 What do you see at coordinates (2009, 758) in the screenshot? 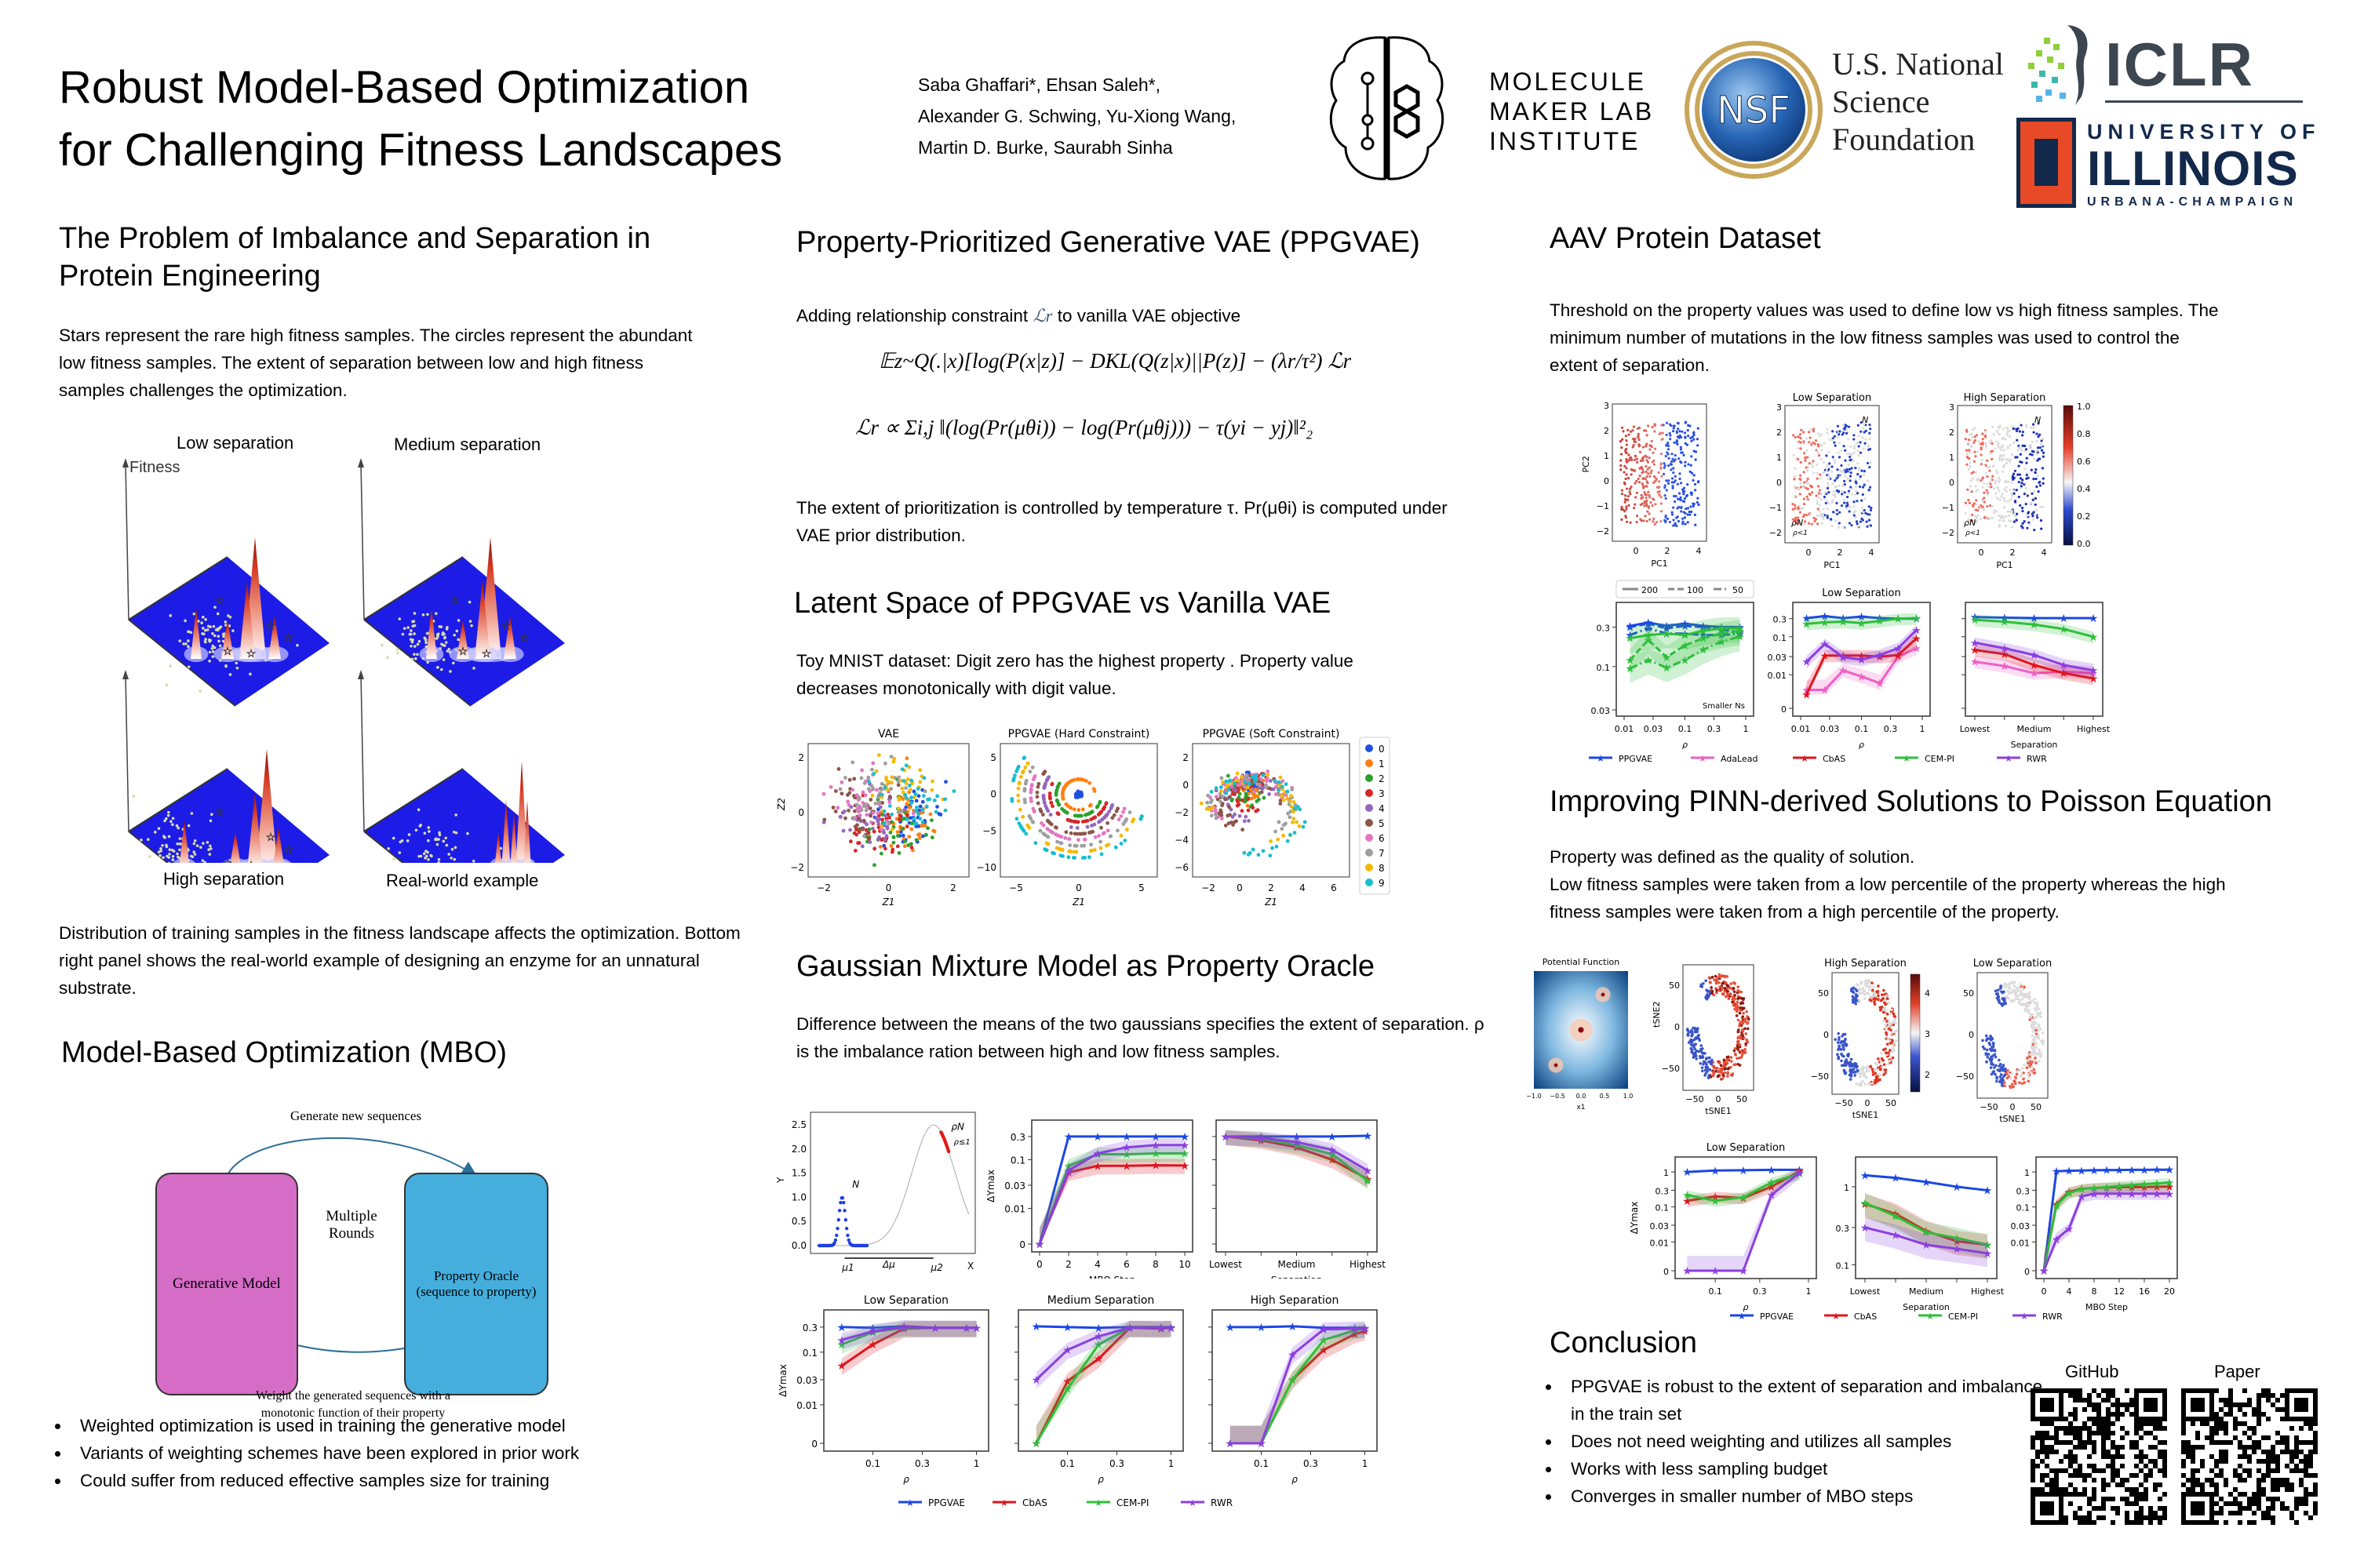
I see `legend-marker: ★` at bounding box center [2009, 758].